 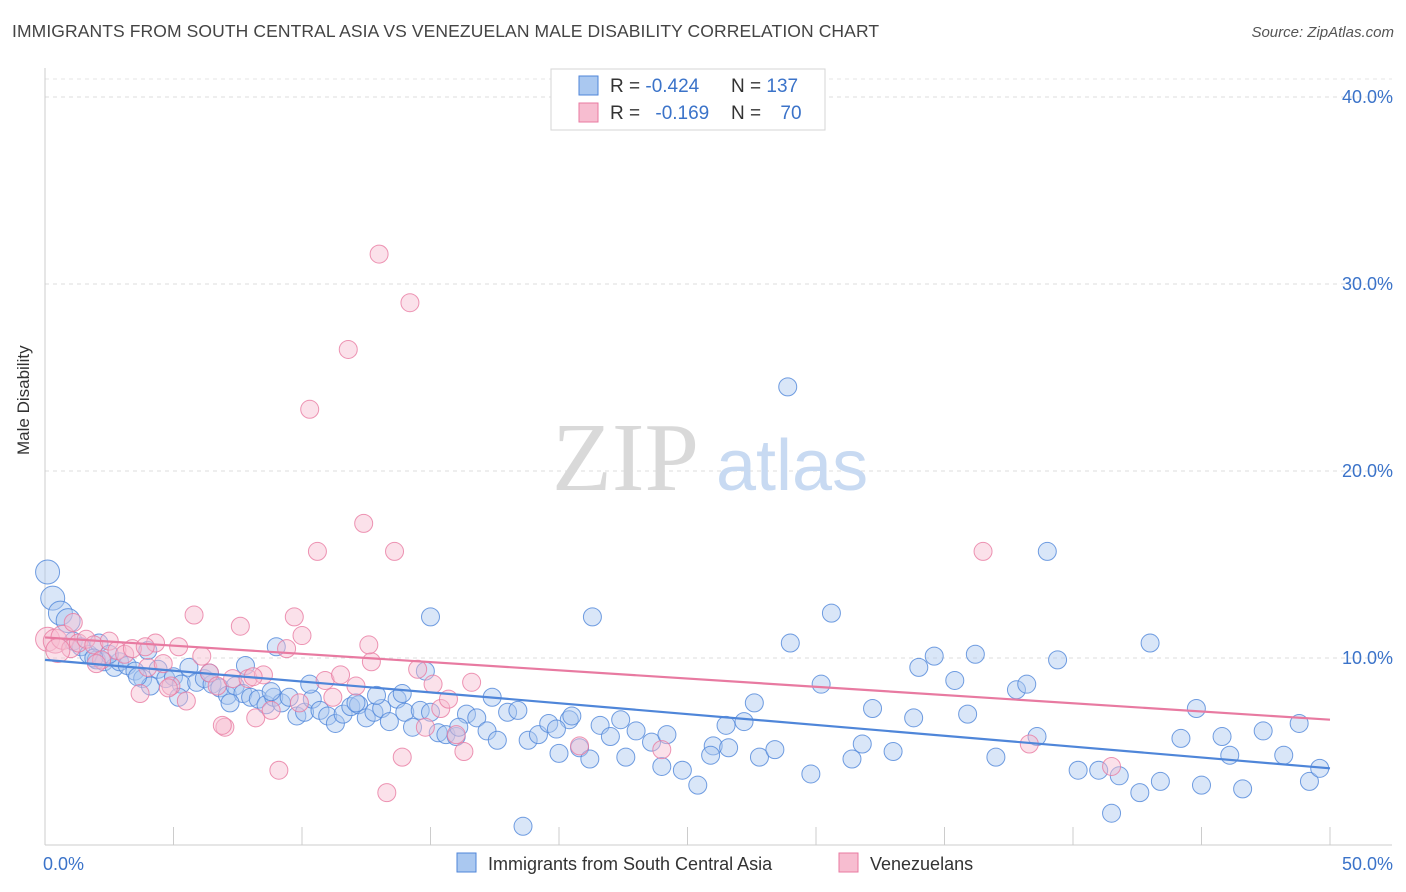 What do you see at coordinates (588, 85) in the screenshot?
I see `legend-swatch-blue` at bounding box center [588, 85].